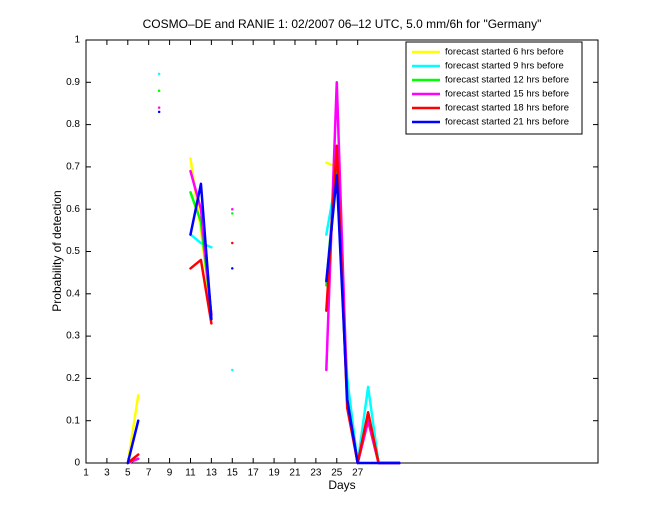 The height and width of the screenshot is (520, 660). I want to click on legend-label: forecast started 9 hrs before, so click(504, 66).